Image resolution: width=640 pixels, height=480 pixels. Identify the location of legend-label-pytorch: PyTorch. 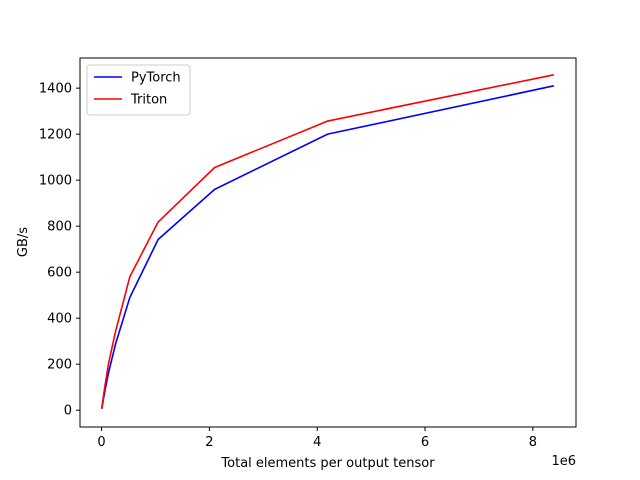
(156, 78).